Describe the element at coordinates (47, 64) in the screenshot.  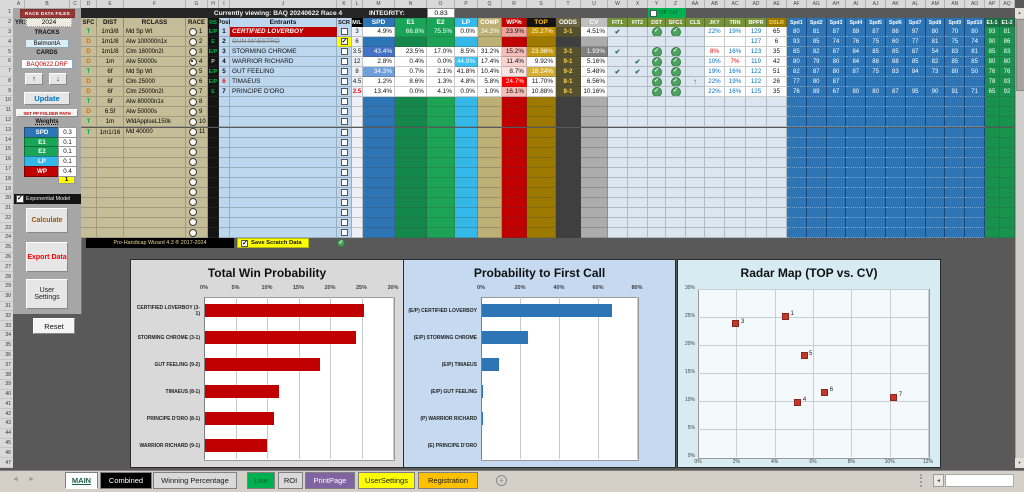
I see `cards-field: BAQ0622.DRF` at that location.